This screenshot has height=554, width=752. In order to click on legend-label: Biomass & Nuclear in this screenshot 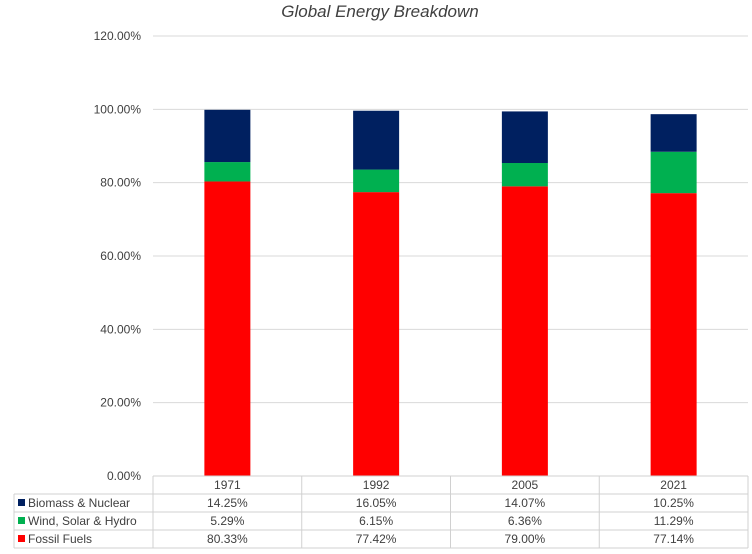, I will do `click(79, 503)`.